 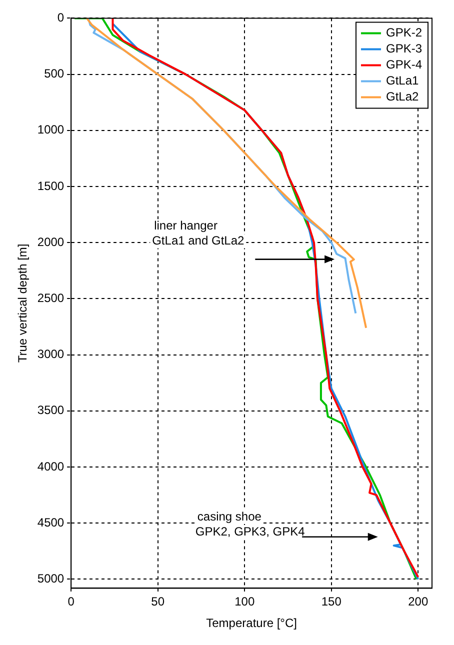 I want to click on y-tick-label: 3500, so click(x=50, y=410).